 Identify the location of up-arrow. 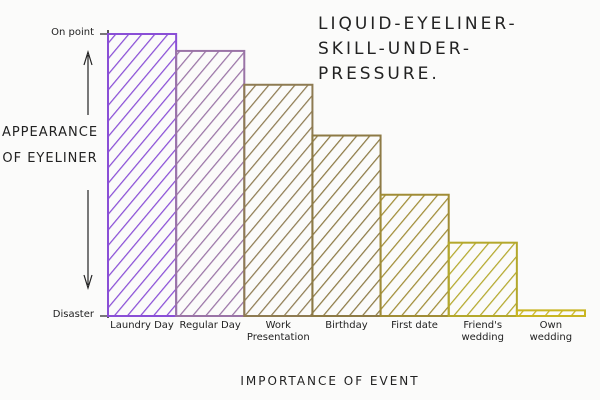
(88, 82).